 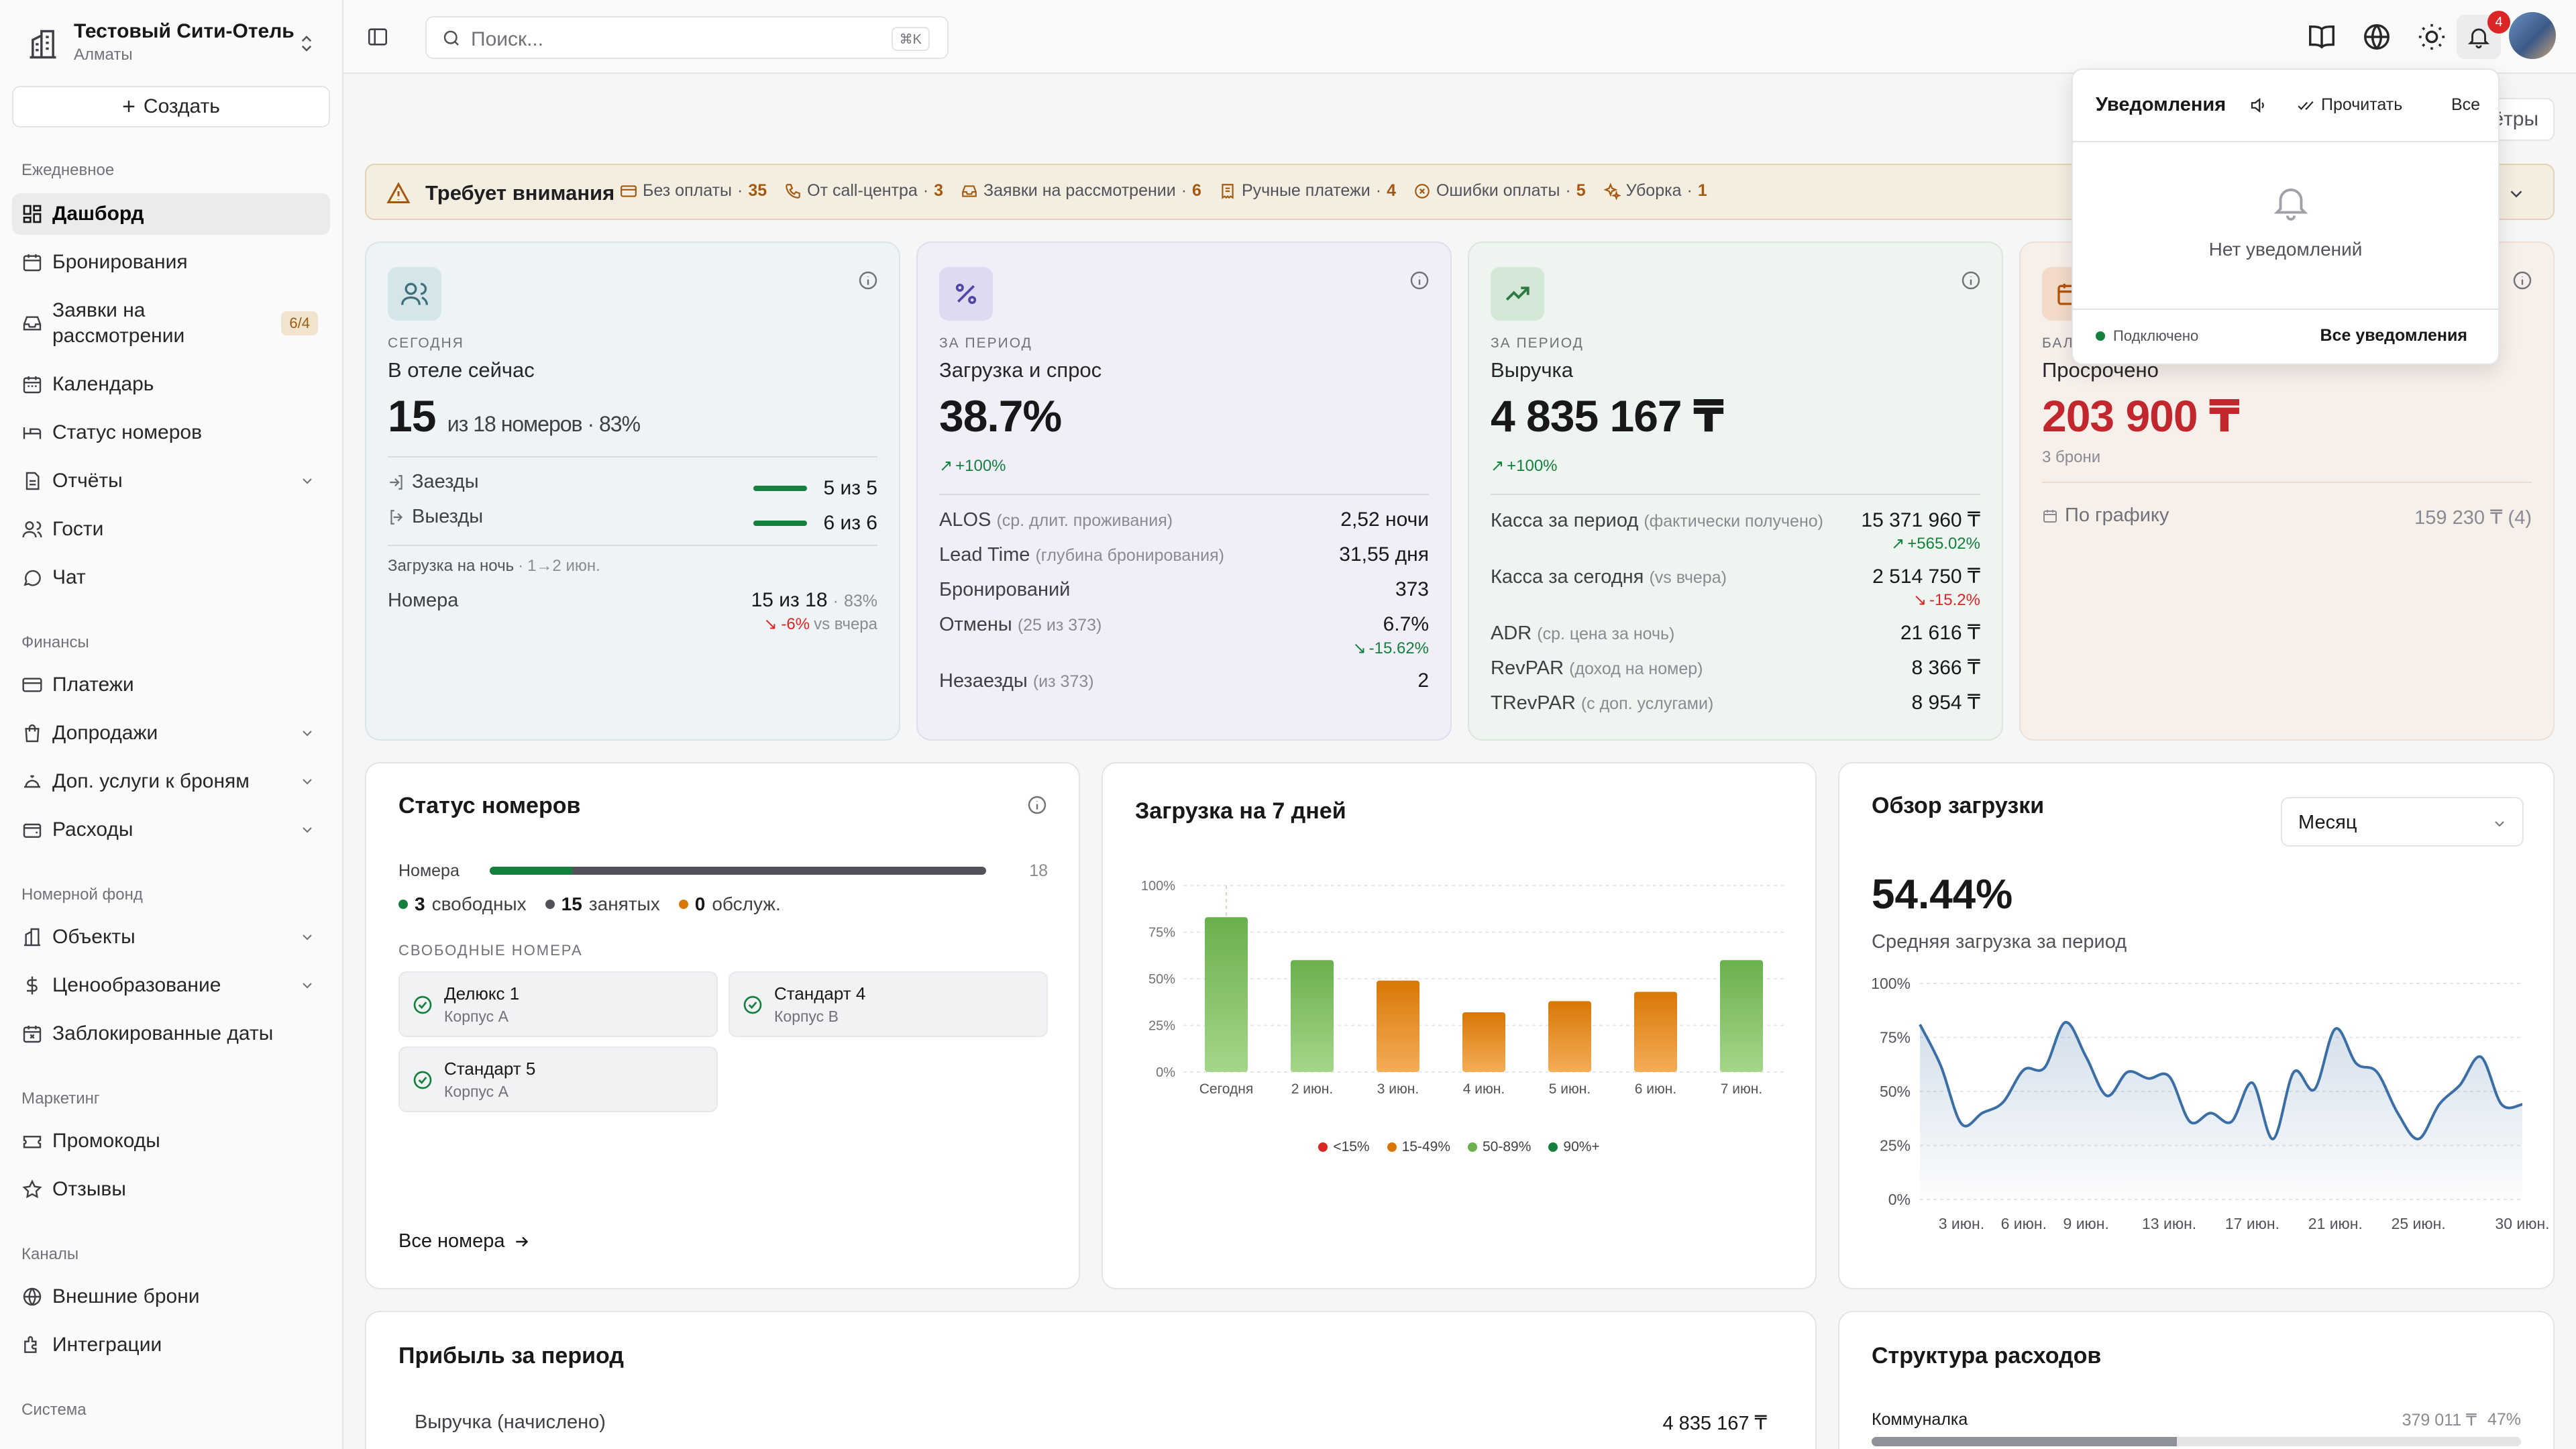 What do you see at coordinates (32, 323) in the screenshot?
I see `inbox-icon` at bounding box center [32, 323].